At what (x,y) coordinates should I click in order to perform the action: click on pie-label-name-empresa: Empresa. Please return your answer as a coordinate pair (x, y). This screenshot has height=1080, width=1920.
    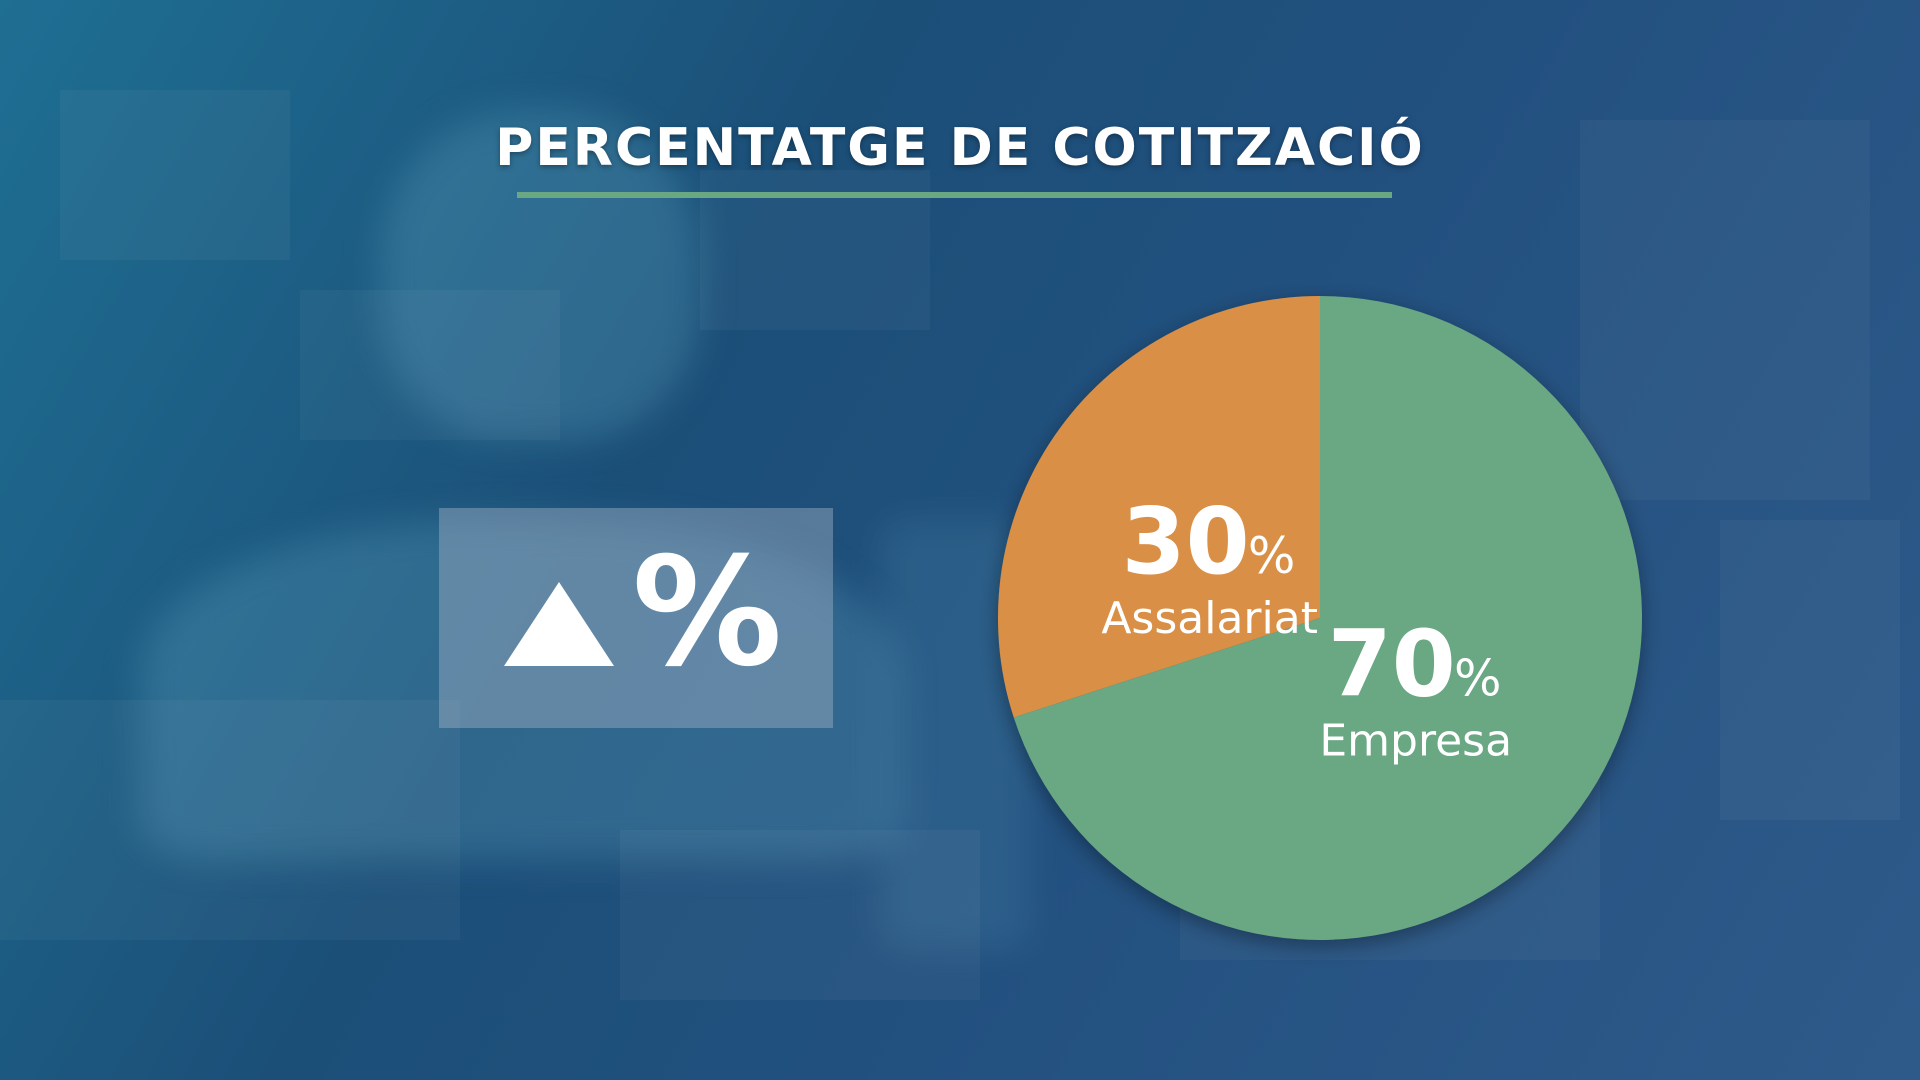
    Looking at the image, I should click on (1415, 740).